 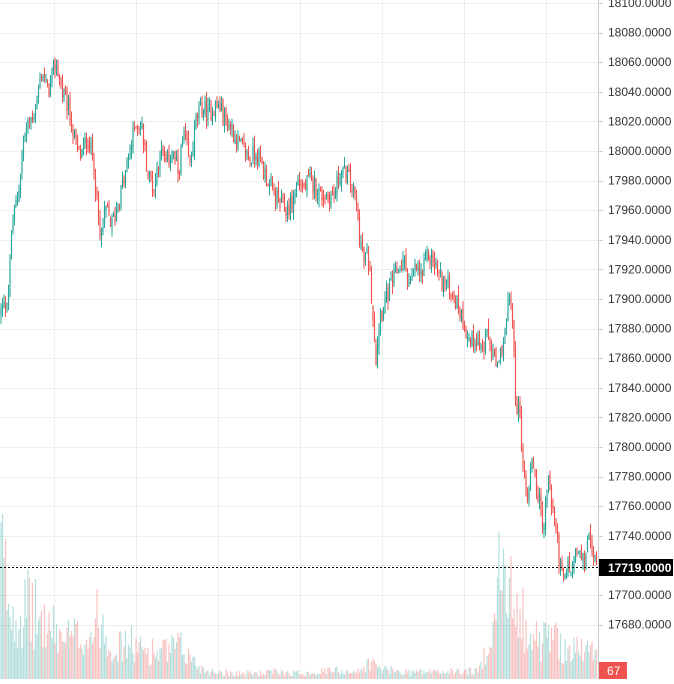 I want to click on y-tick-label: 17780.0000, so click(x=640, y=477).